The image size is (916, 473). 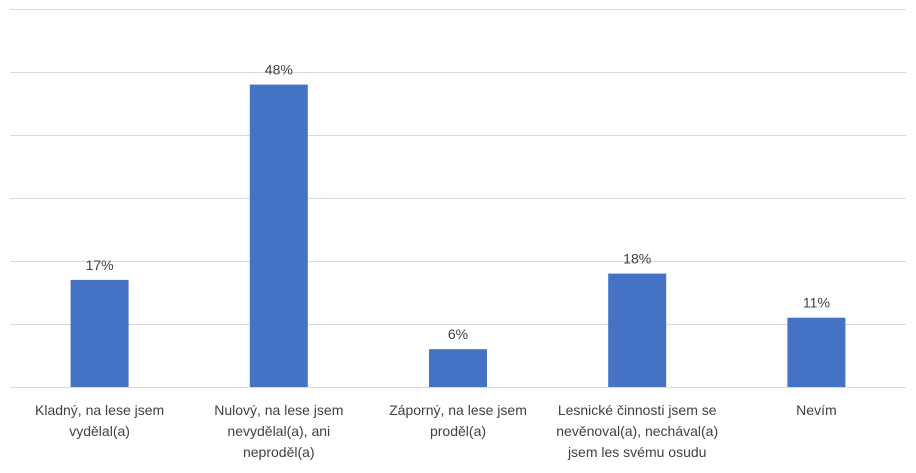 What do you see at coordinates (637, 452) in the screenshot?
I see `category-label: jsem les svému osudu` at bounding box center [637, 452].